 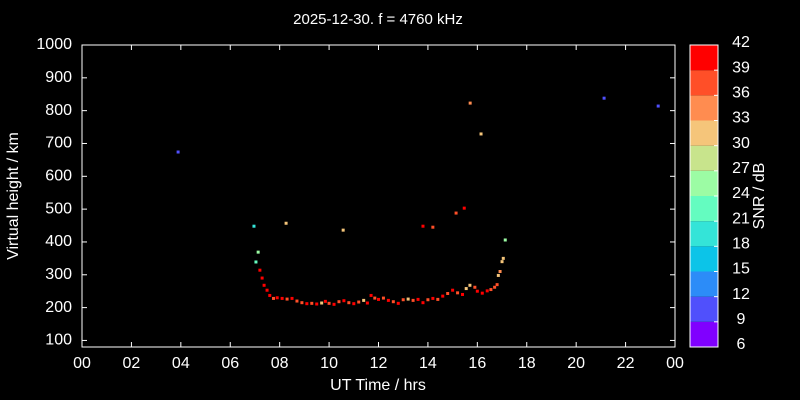 I want to click on x-tick-label: 04, so click(x=181, y=363).